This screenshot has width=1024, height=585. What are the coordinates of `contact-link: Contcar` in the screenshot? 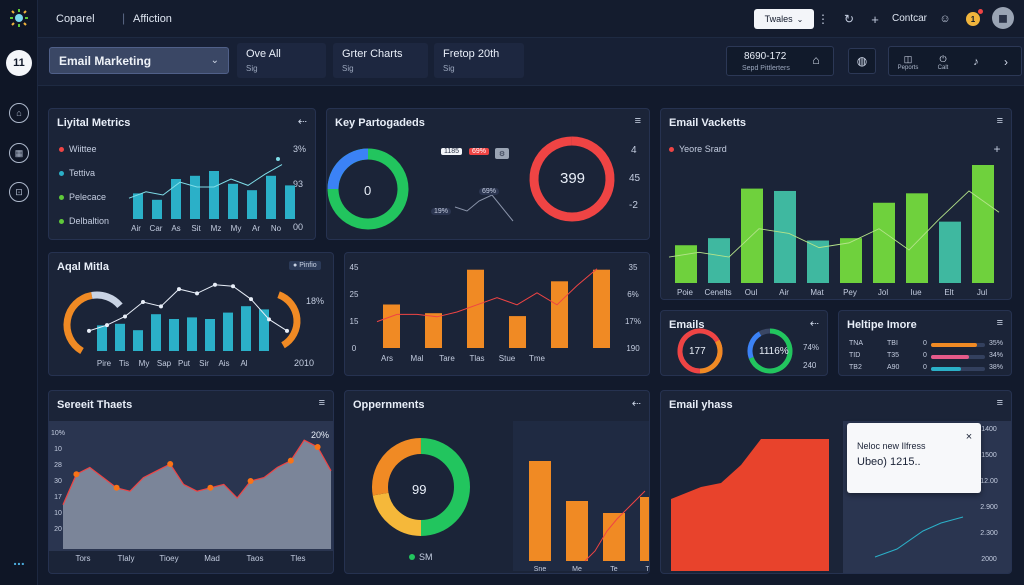 It's located at (910, 18).